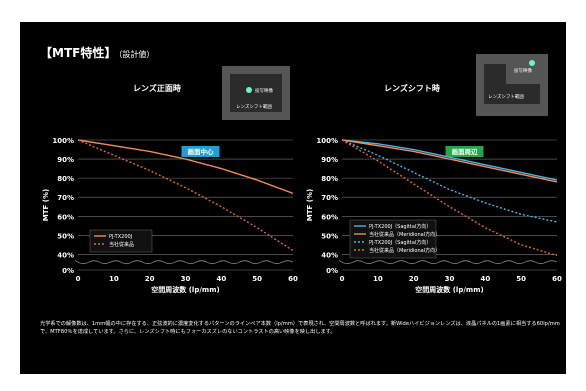  Describe the element at coordinates (78, 53) in the screenshot. I see `title-text: 【MTF特性】` at that location.